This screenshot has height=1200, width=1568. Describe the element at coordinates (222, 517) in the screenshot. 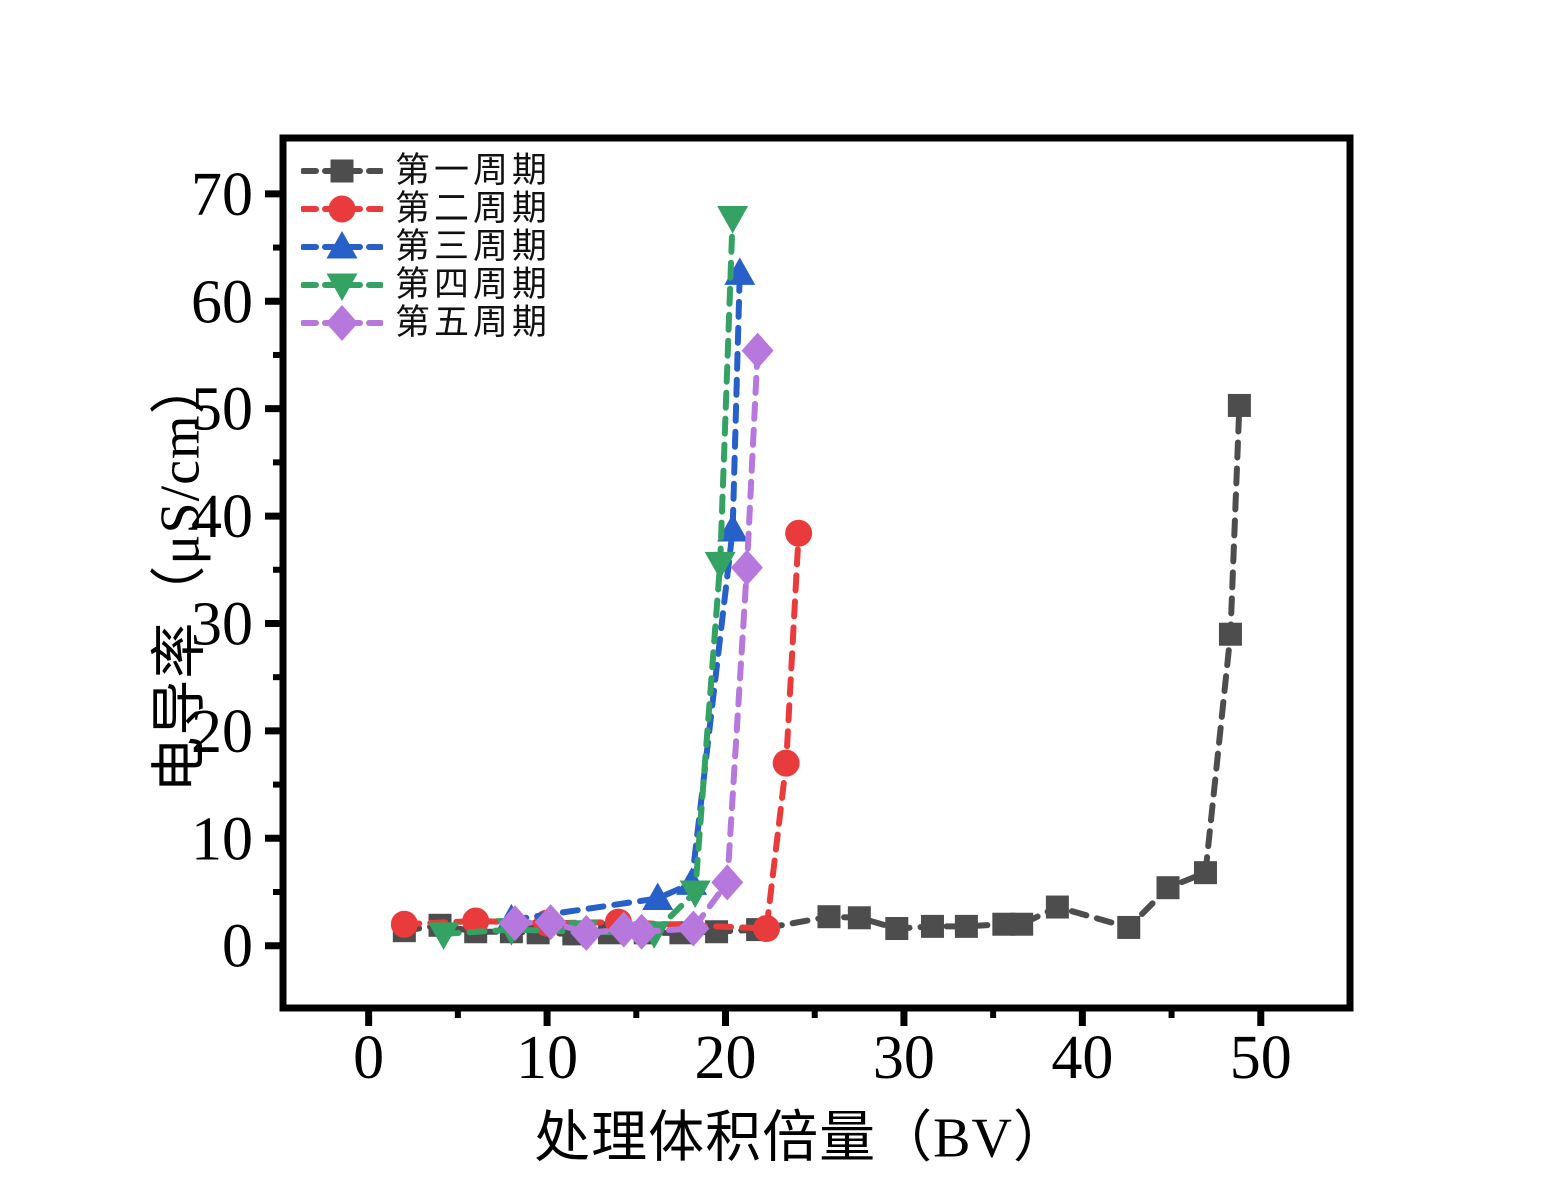

I see `y-tick-label: 40` at that location.